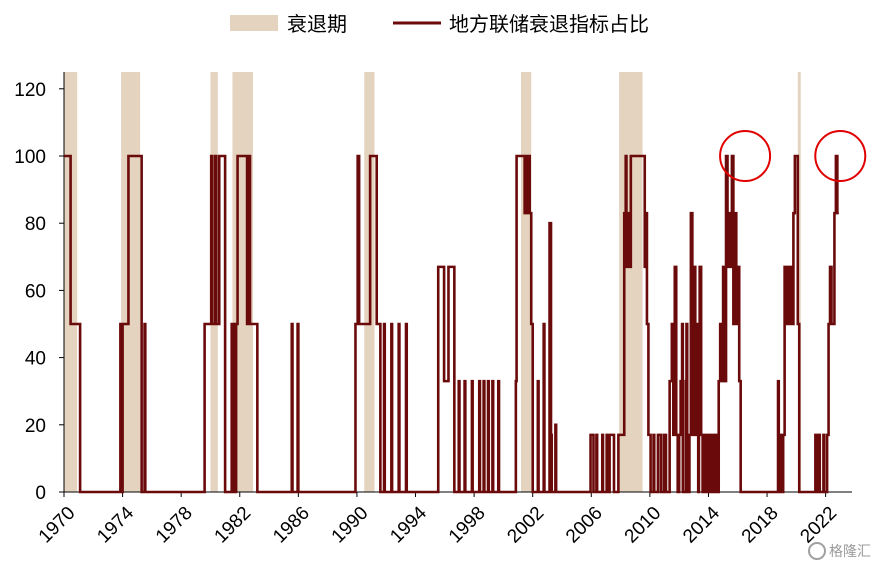  I want to click on y-tick-label: 0, so click(40, 493).